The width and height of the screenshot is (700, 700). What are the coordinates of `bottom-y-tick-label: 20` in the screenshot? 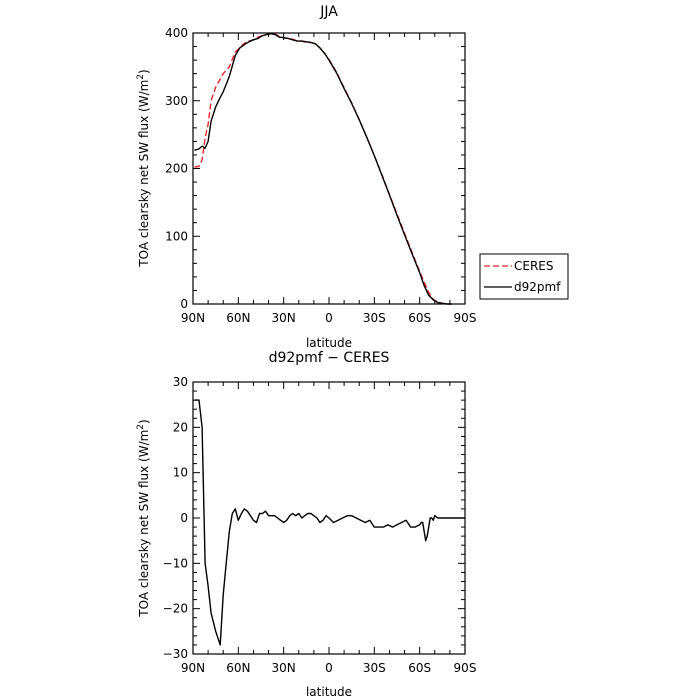 It's located at (180, 427).